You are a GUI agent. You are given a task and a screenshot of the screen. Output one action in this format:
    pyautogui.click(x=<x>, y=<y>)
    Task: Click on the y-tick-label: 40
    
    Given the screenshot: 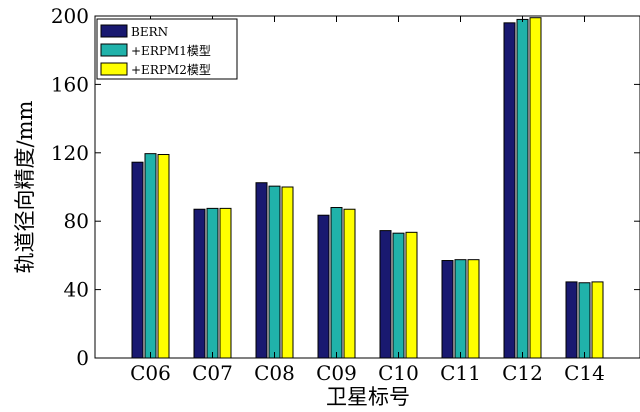 What is the action you would take?
    pyautogui.click(x=76, y=290)
    